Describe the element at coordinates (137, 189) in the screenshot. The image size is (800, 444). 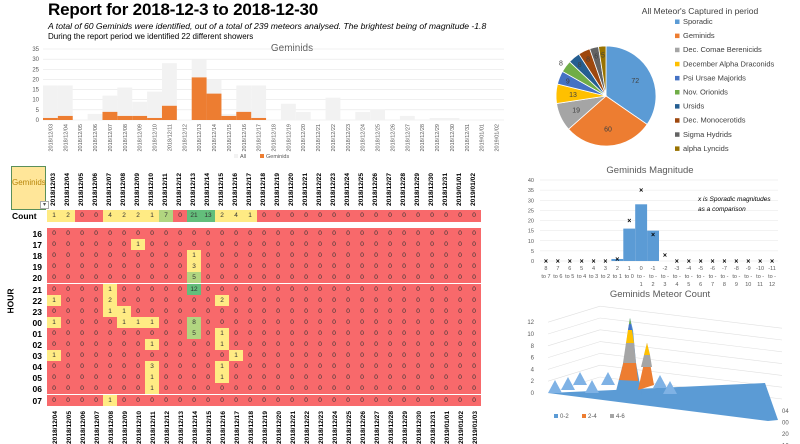
I see `column-header-date: 2018/12/09` at that location.